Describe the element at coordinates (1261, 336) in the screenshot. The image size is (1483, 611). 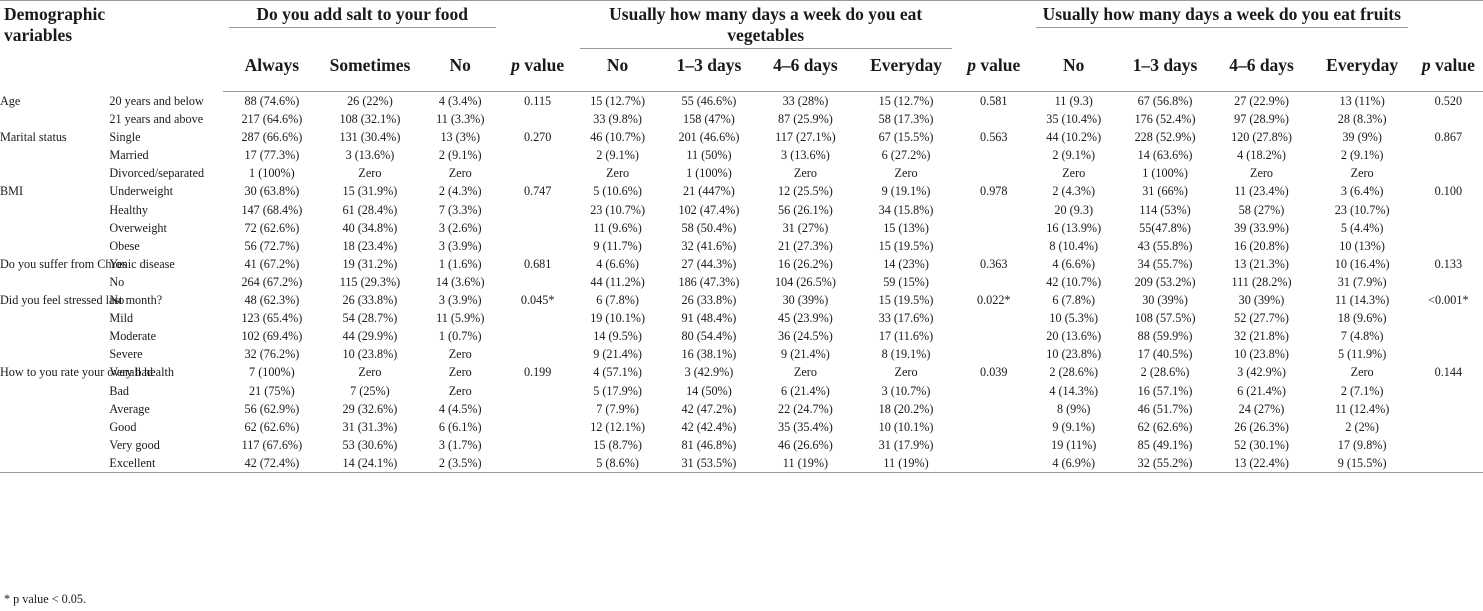
I see `table-cell: 32 (21.8%)` at that location.